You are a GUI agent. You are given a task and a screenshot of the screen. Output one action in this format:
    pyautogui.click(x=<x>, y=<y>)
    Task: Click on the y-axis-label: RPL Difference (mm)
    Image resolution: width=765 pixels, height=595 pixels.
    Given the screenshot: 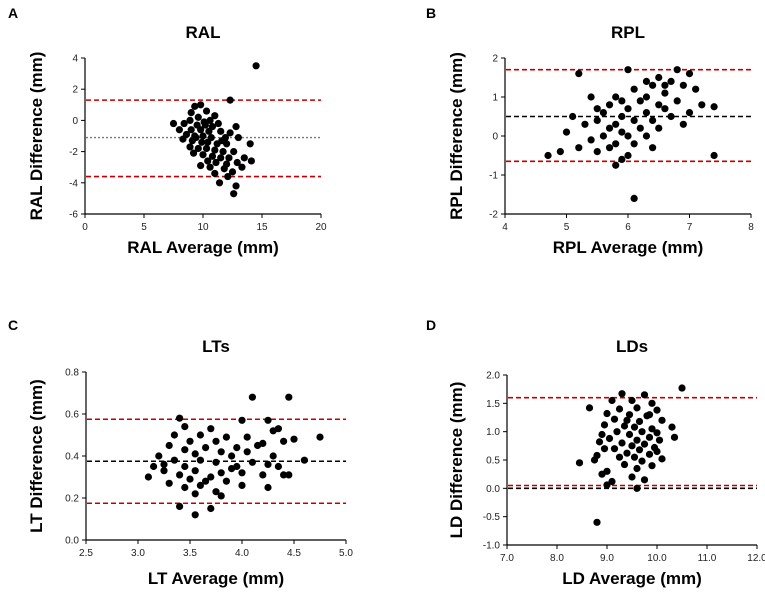 What is the action you would take?
    pyautogui.click(x=456, y=136)
    